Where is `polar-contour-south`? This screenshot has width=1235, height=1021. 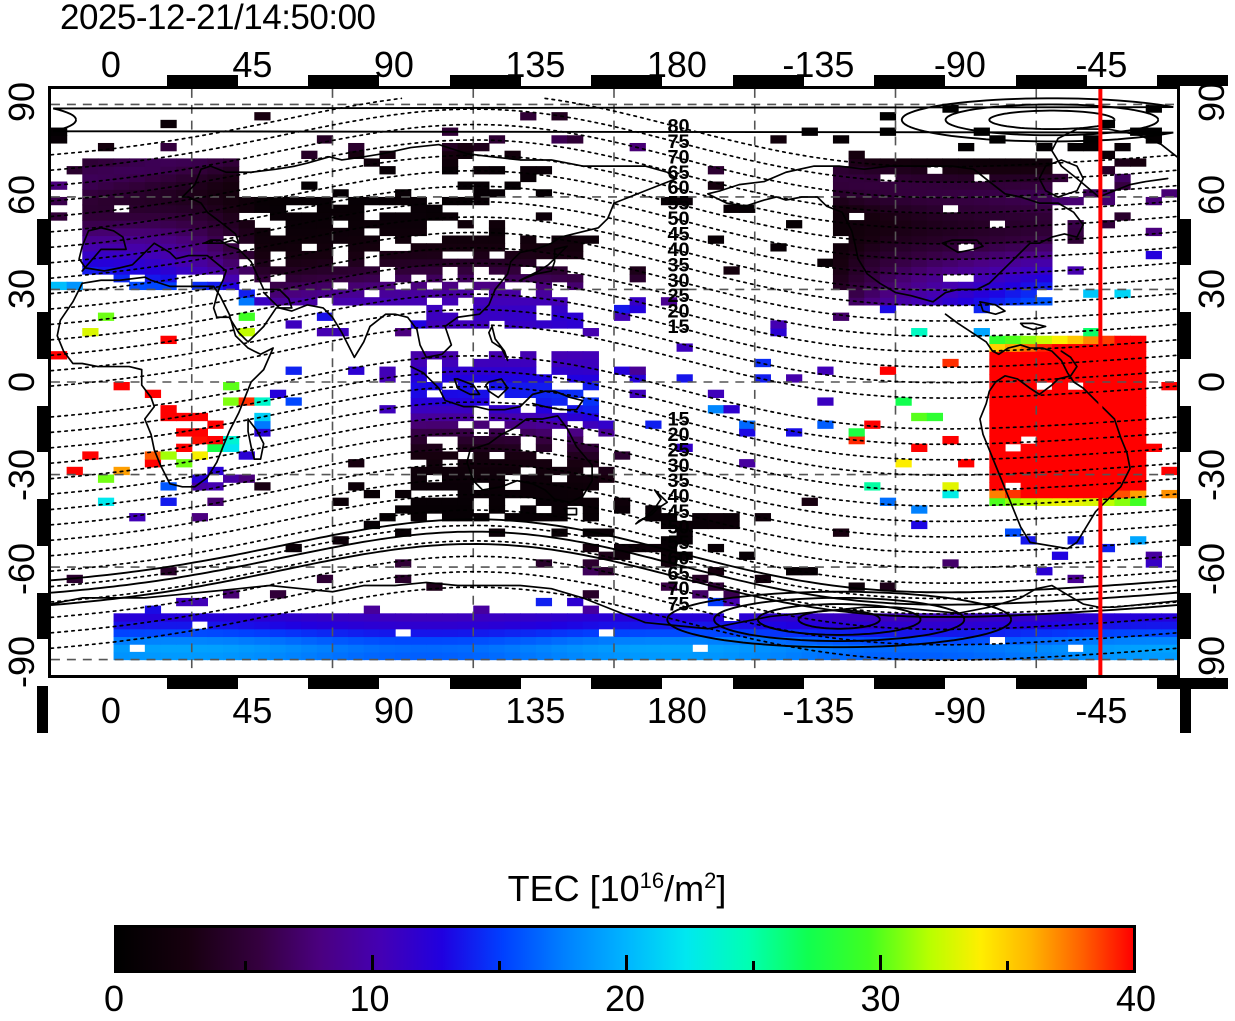
polar-contour-south is located at coordinates (839, 619).